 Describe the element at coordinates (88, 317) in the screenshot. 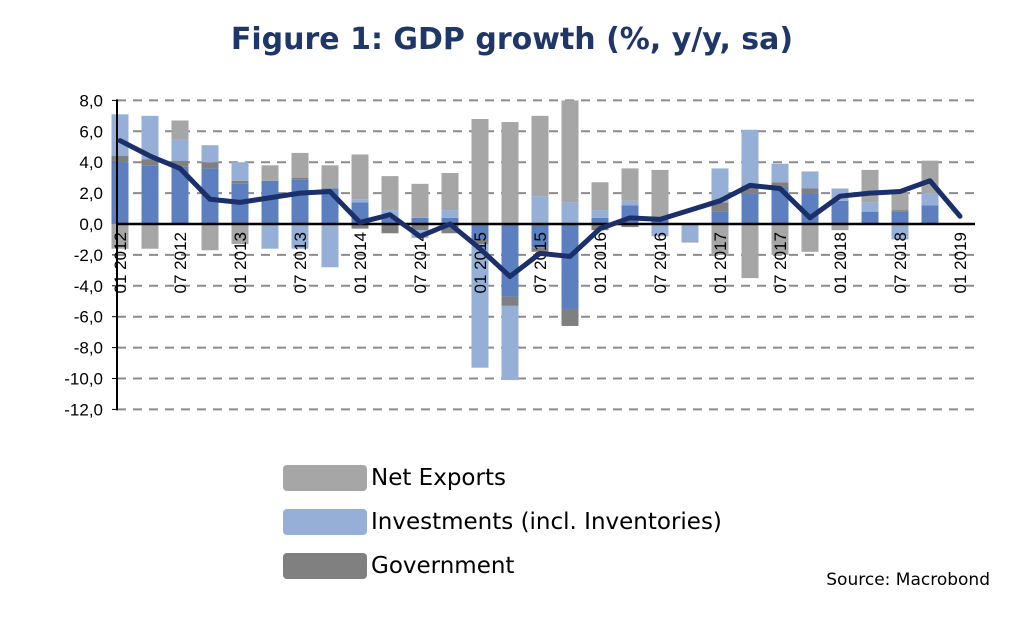

I see `y-tick-label: -6,0` at that location.